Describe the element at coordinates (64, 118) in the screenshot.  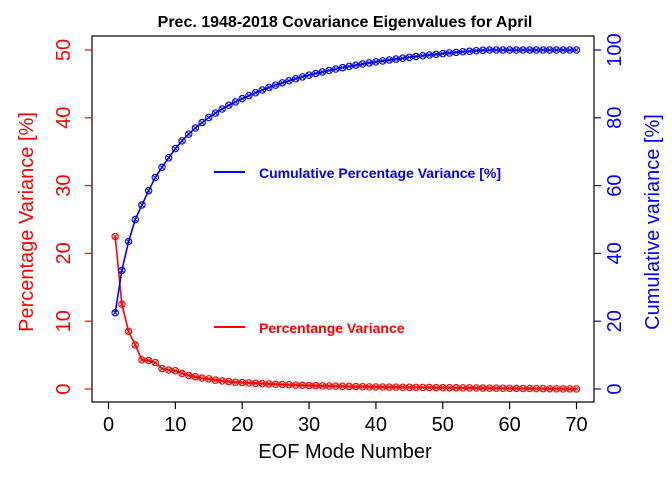
I see `left-y-tick-label: 40` at that location.